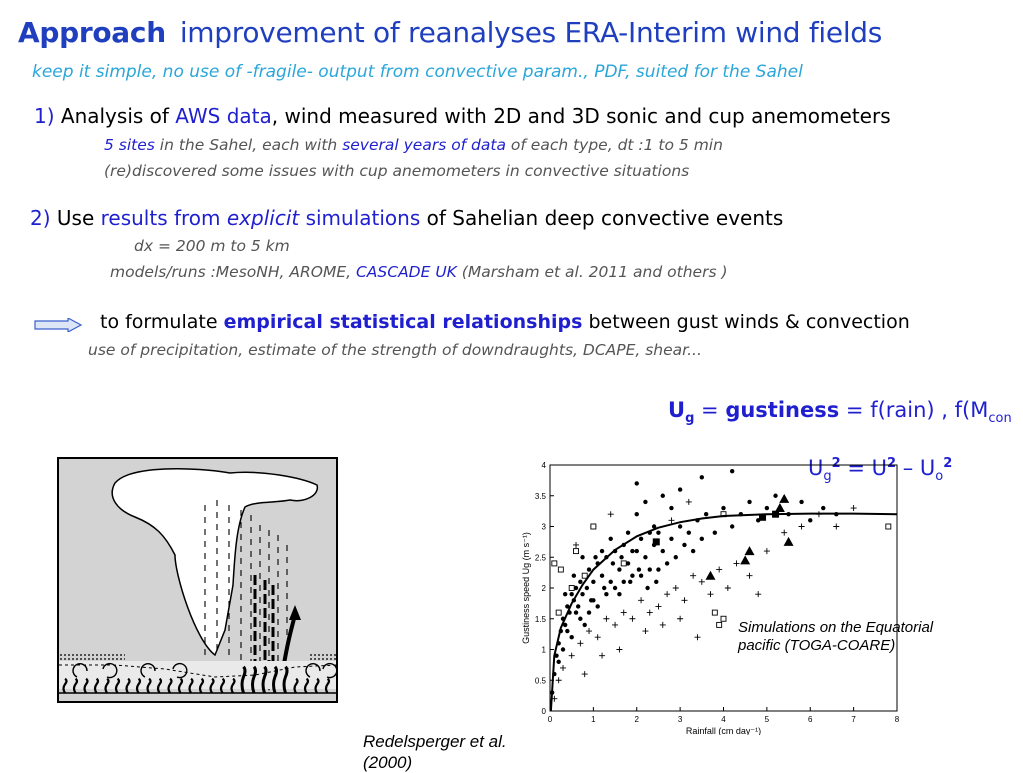 This screenshot has height=773, width=1023. I want to click on point-2-number: 2), so click(40, 218).